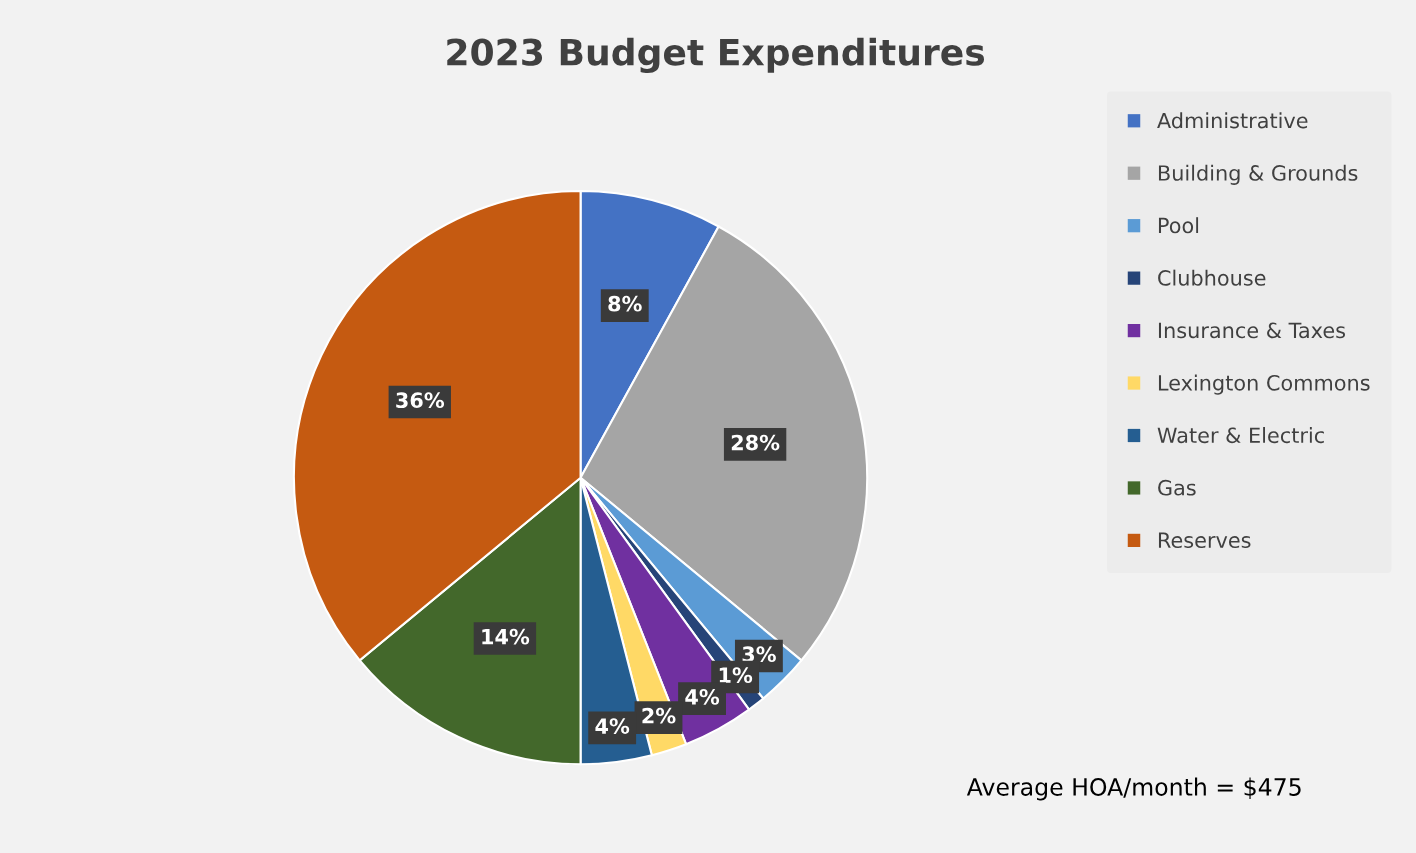 Image resolution: width=1416 pixels, height=853 pixels. I want to click on chart-title: 2023 Budget Expenditures, so click(716, 55).